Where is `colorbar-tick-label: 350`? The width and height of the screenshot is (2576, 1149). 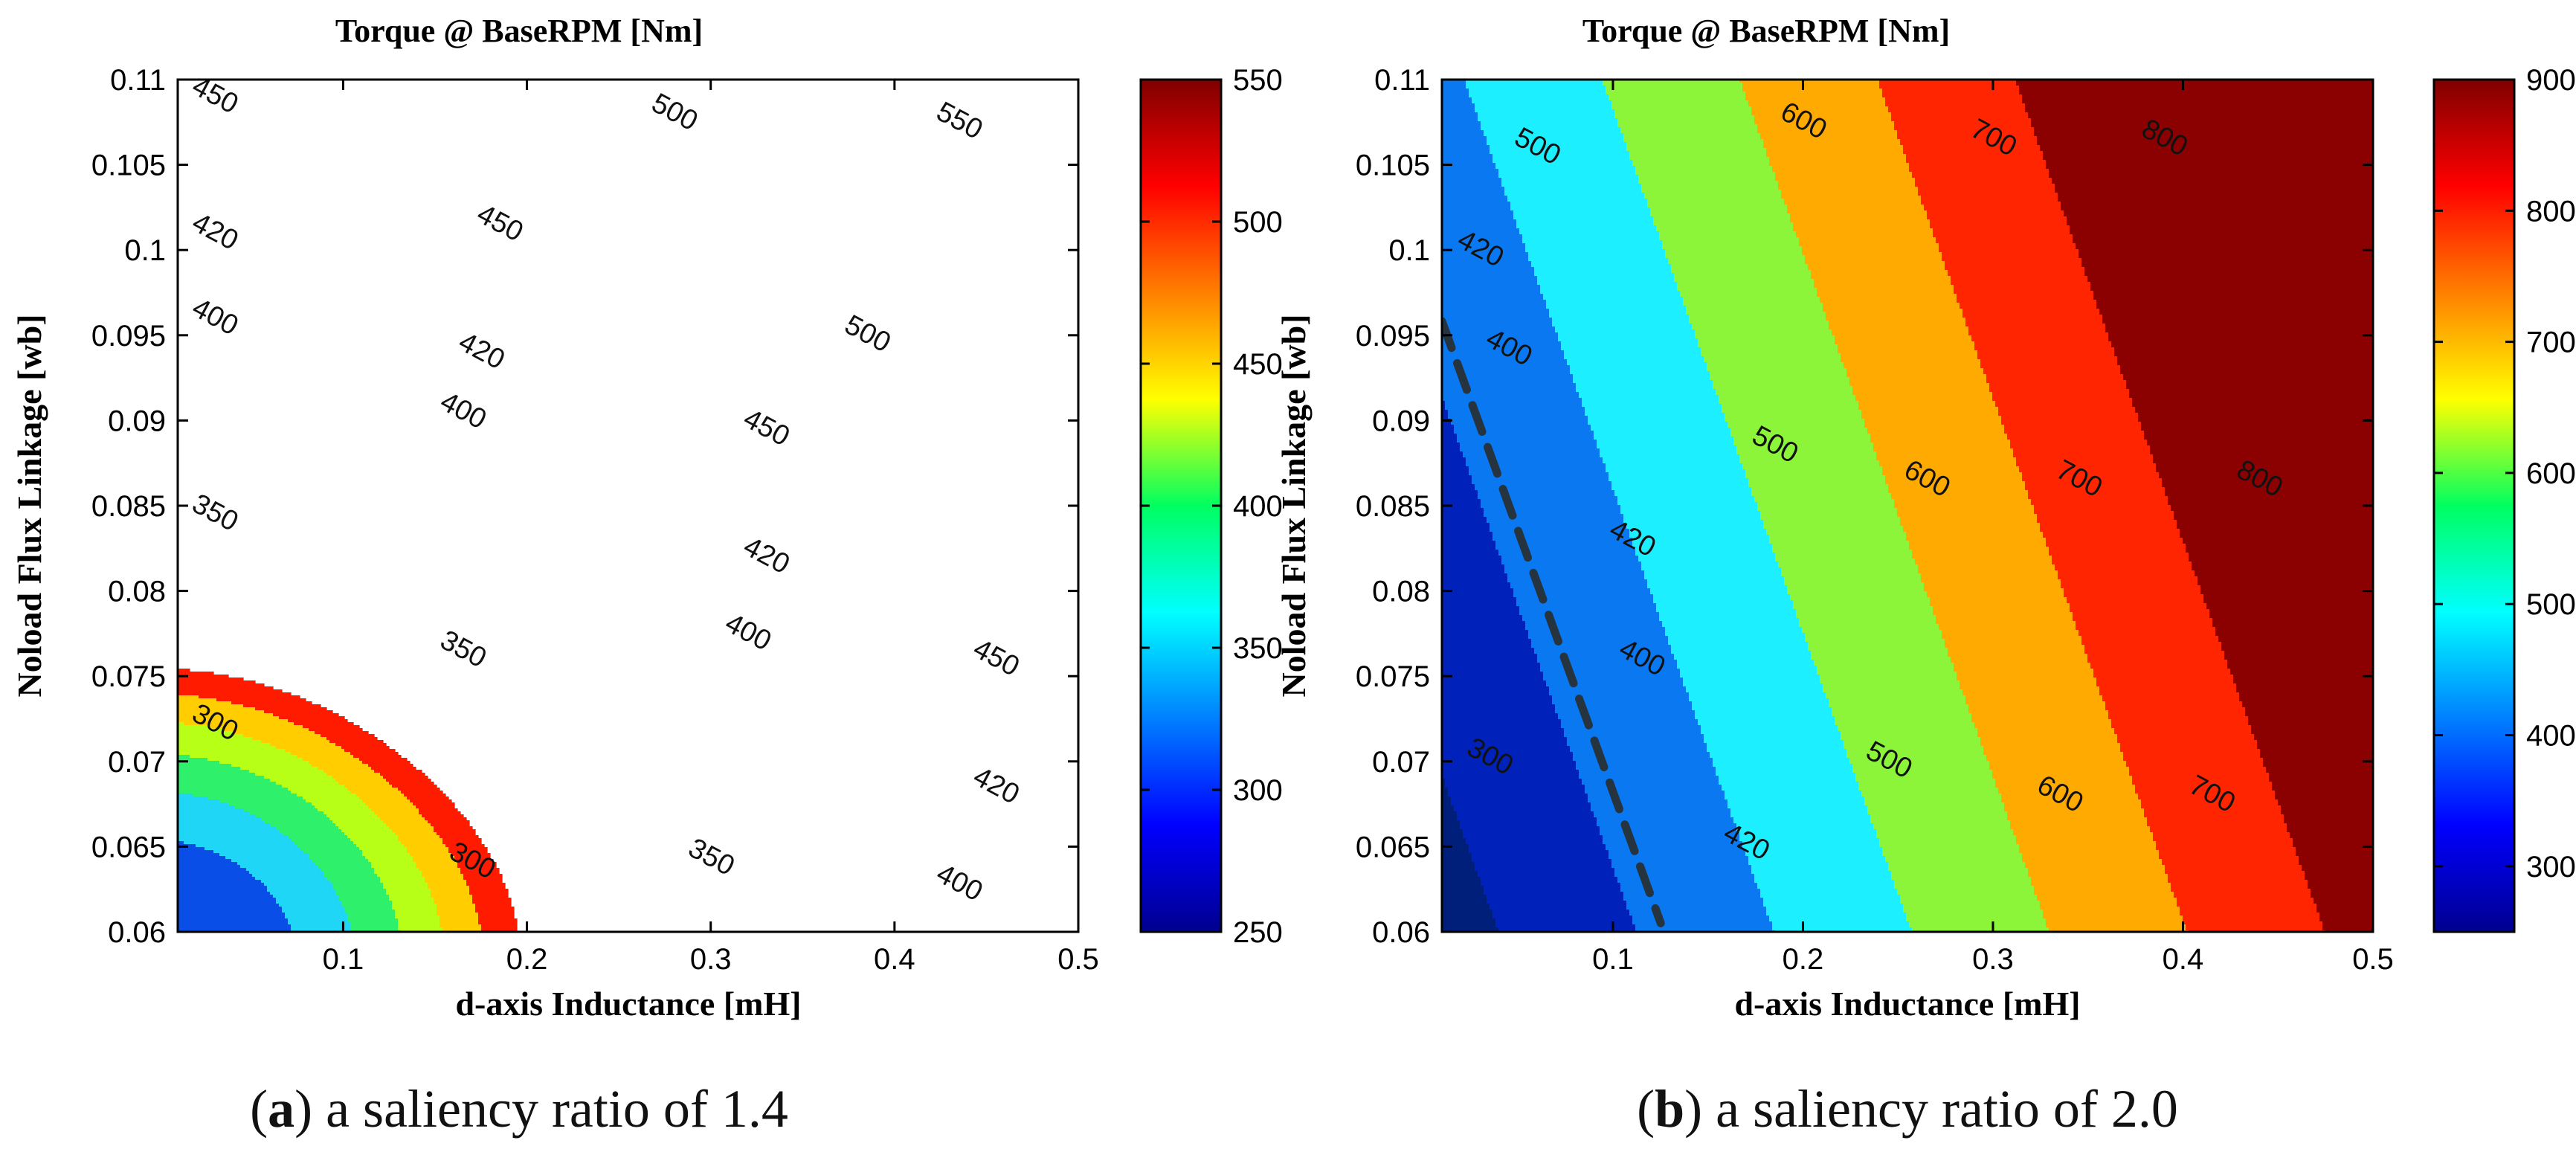 colorbar-tick-label: 350 is located at coordinates (1258, 648).